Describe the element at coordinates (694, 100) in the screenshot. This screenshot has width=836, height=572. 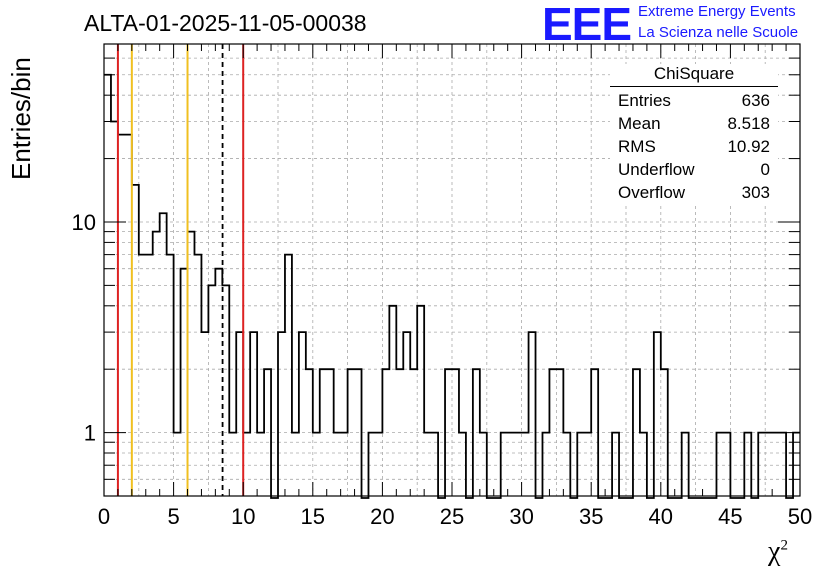
I see `stats-row-entries: Entries 636` at that location.